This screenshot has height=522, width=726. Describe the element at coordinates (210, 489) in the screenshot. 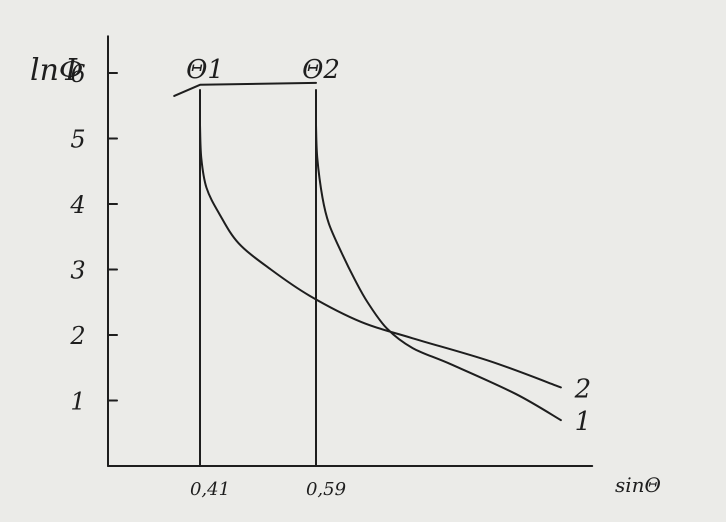

I see `x-tick-label: 0,41` at that location.